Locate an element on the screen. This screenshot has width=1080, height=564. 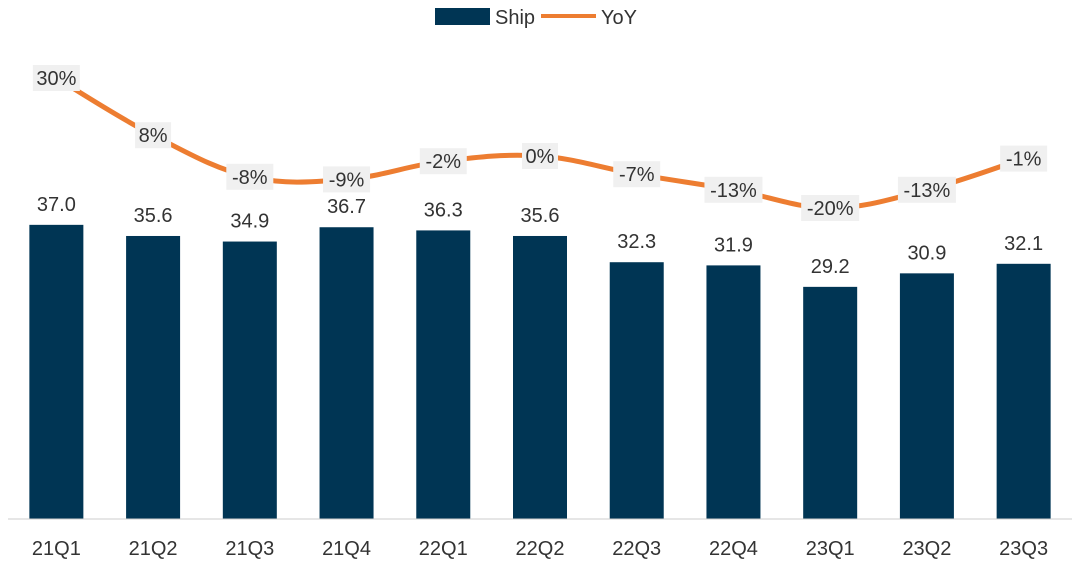
x-tick-label-22Q2: 22Q2 is located at coordinates (540, 549).